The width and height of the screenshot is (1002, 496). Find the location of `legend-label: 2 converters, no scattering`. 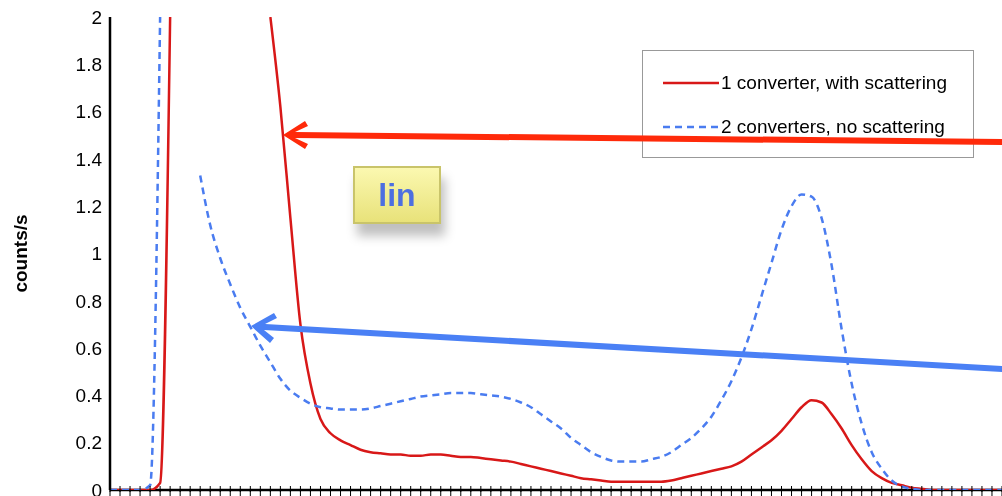

legend-label: 2 converters, no scattering is located at coordinates (833, 127).